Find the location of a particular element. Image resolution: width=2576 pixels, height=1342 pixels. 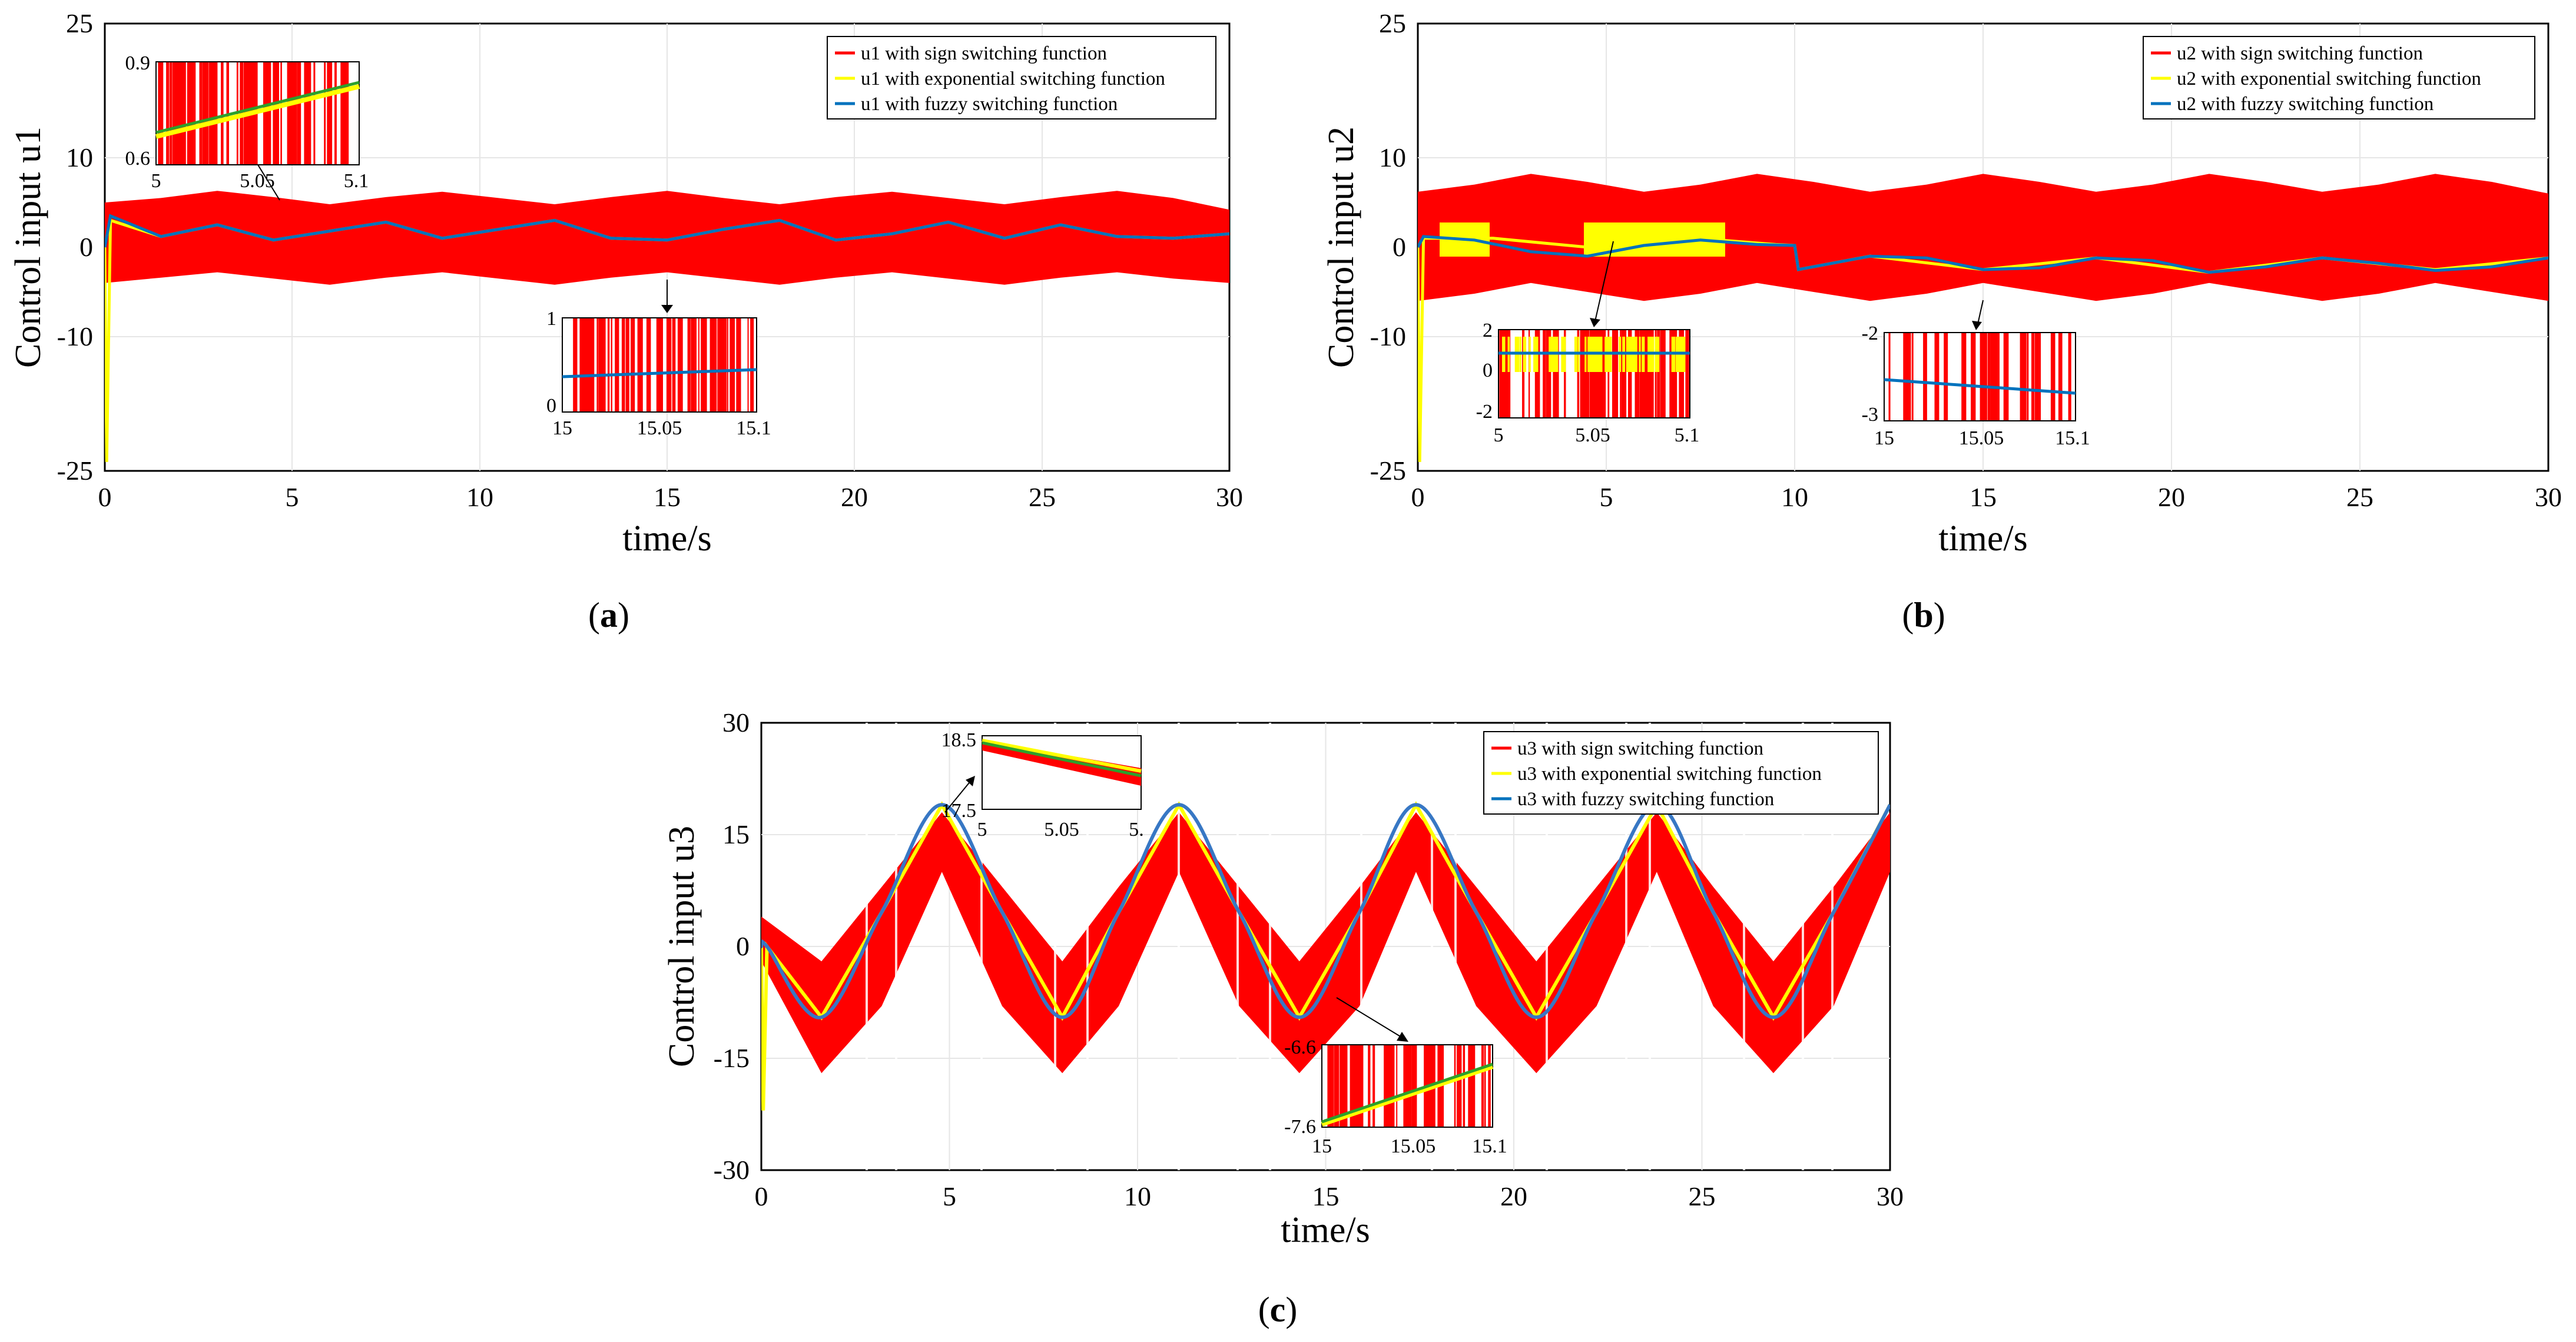

legend-a-item-3: u1 with fuzzy switching function is located at coordinates (989, 105).